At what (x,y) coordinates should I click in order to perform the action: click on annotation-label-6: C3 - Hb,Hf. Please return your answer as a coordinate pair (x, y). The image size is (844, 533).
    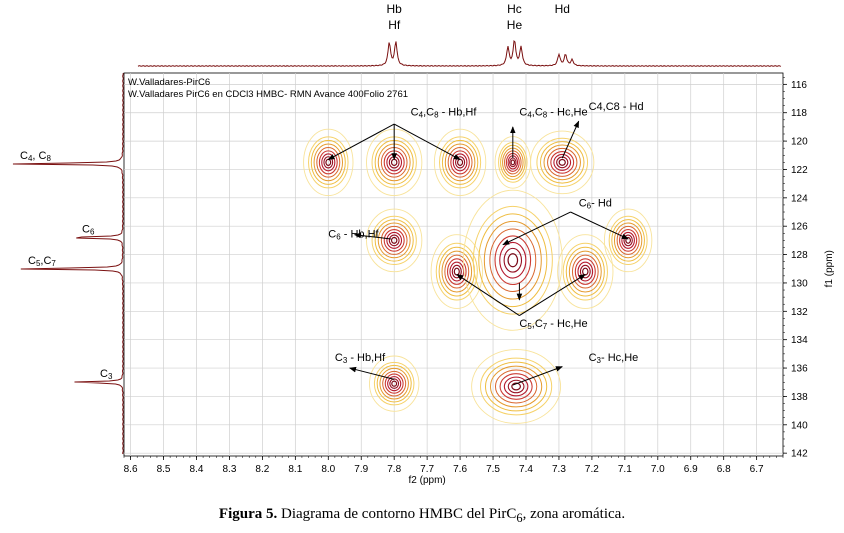
    Looking at the image, I should click on (360, 358).